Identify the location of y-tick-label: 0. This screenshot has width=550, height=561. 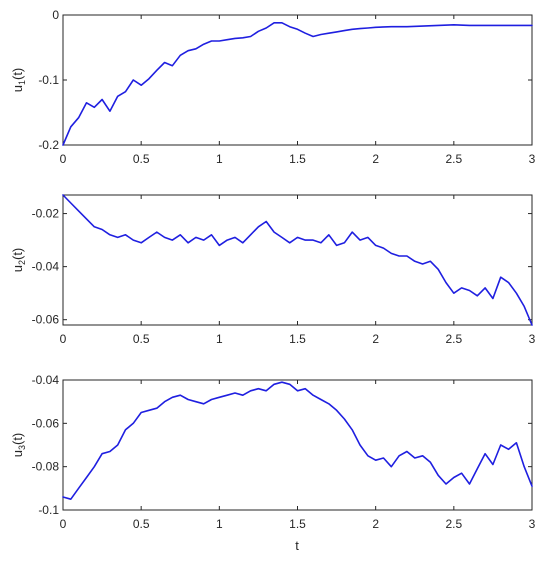
(55, 15).